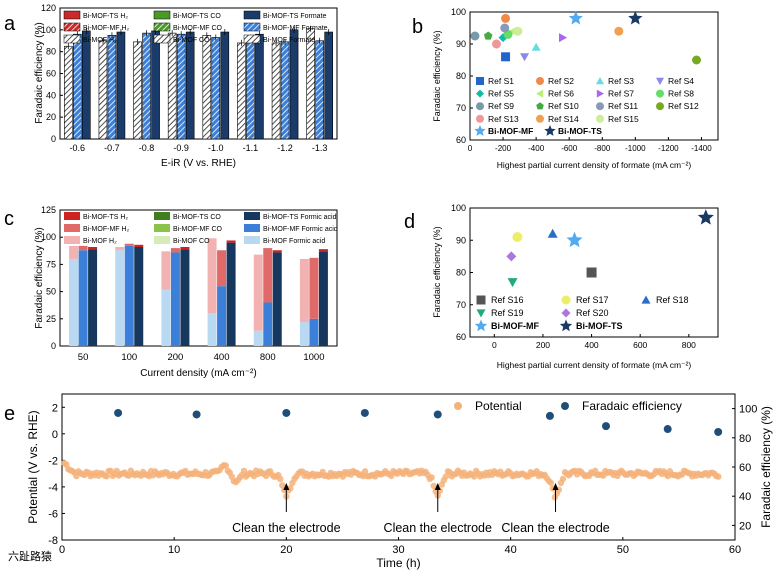  What do you see at coordinates (51, 52) in the screenshot?
I see `panel-a-ytick-label: 80` at bounding box center [51, 52].